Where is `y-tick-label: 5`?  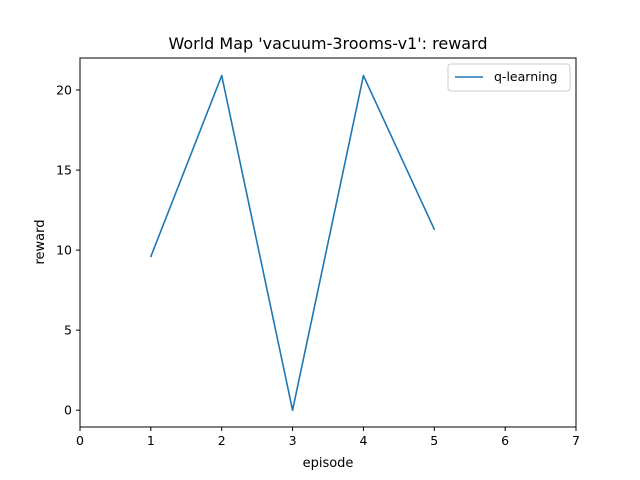 y-tick-label: 5 is located at coordinates (68, 330).